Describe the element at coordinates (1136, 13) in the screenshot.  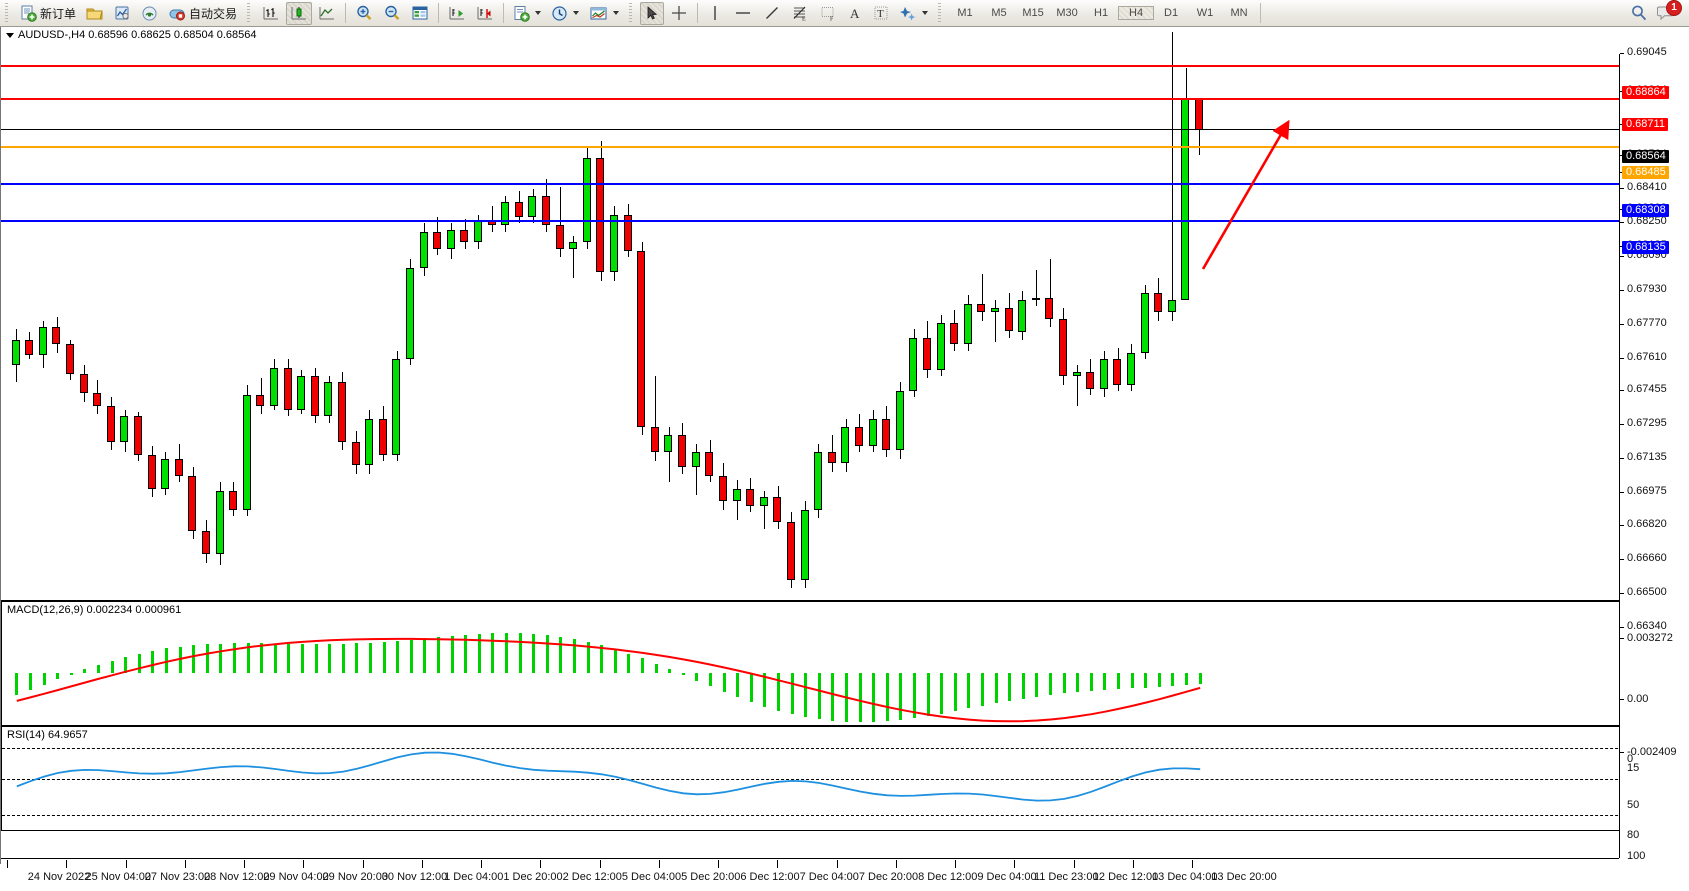
I see `timeframe-h4: H4` at that location.